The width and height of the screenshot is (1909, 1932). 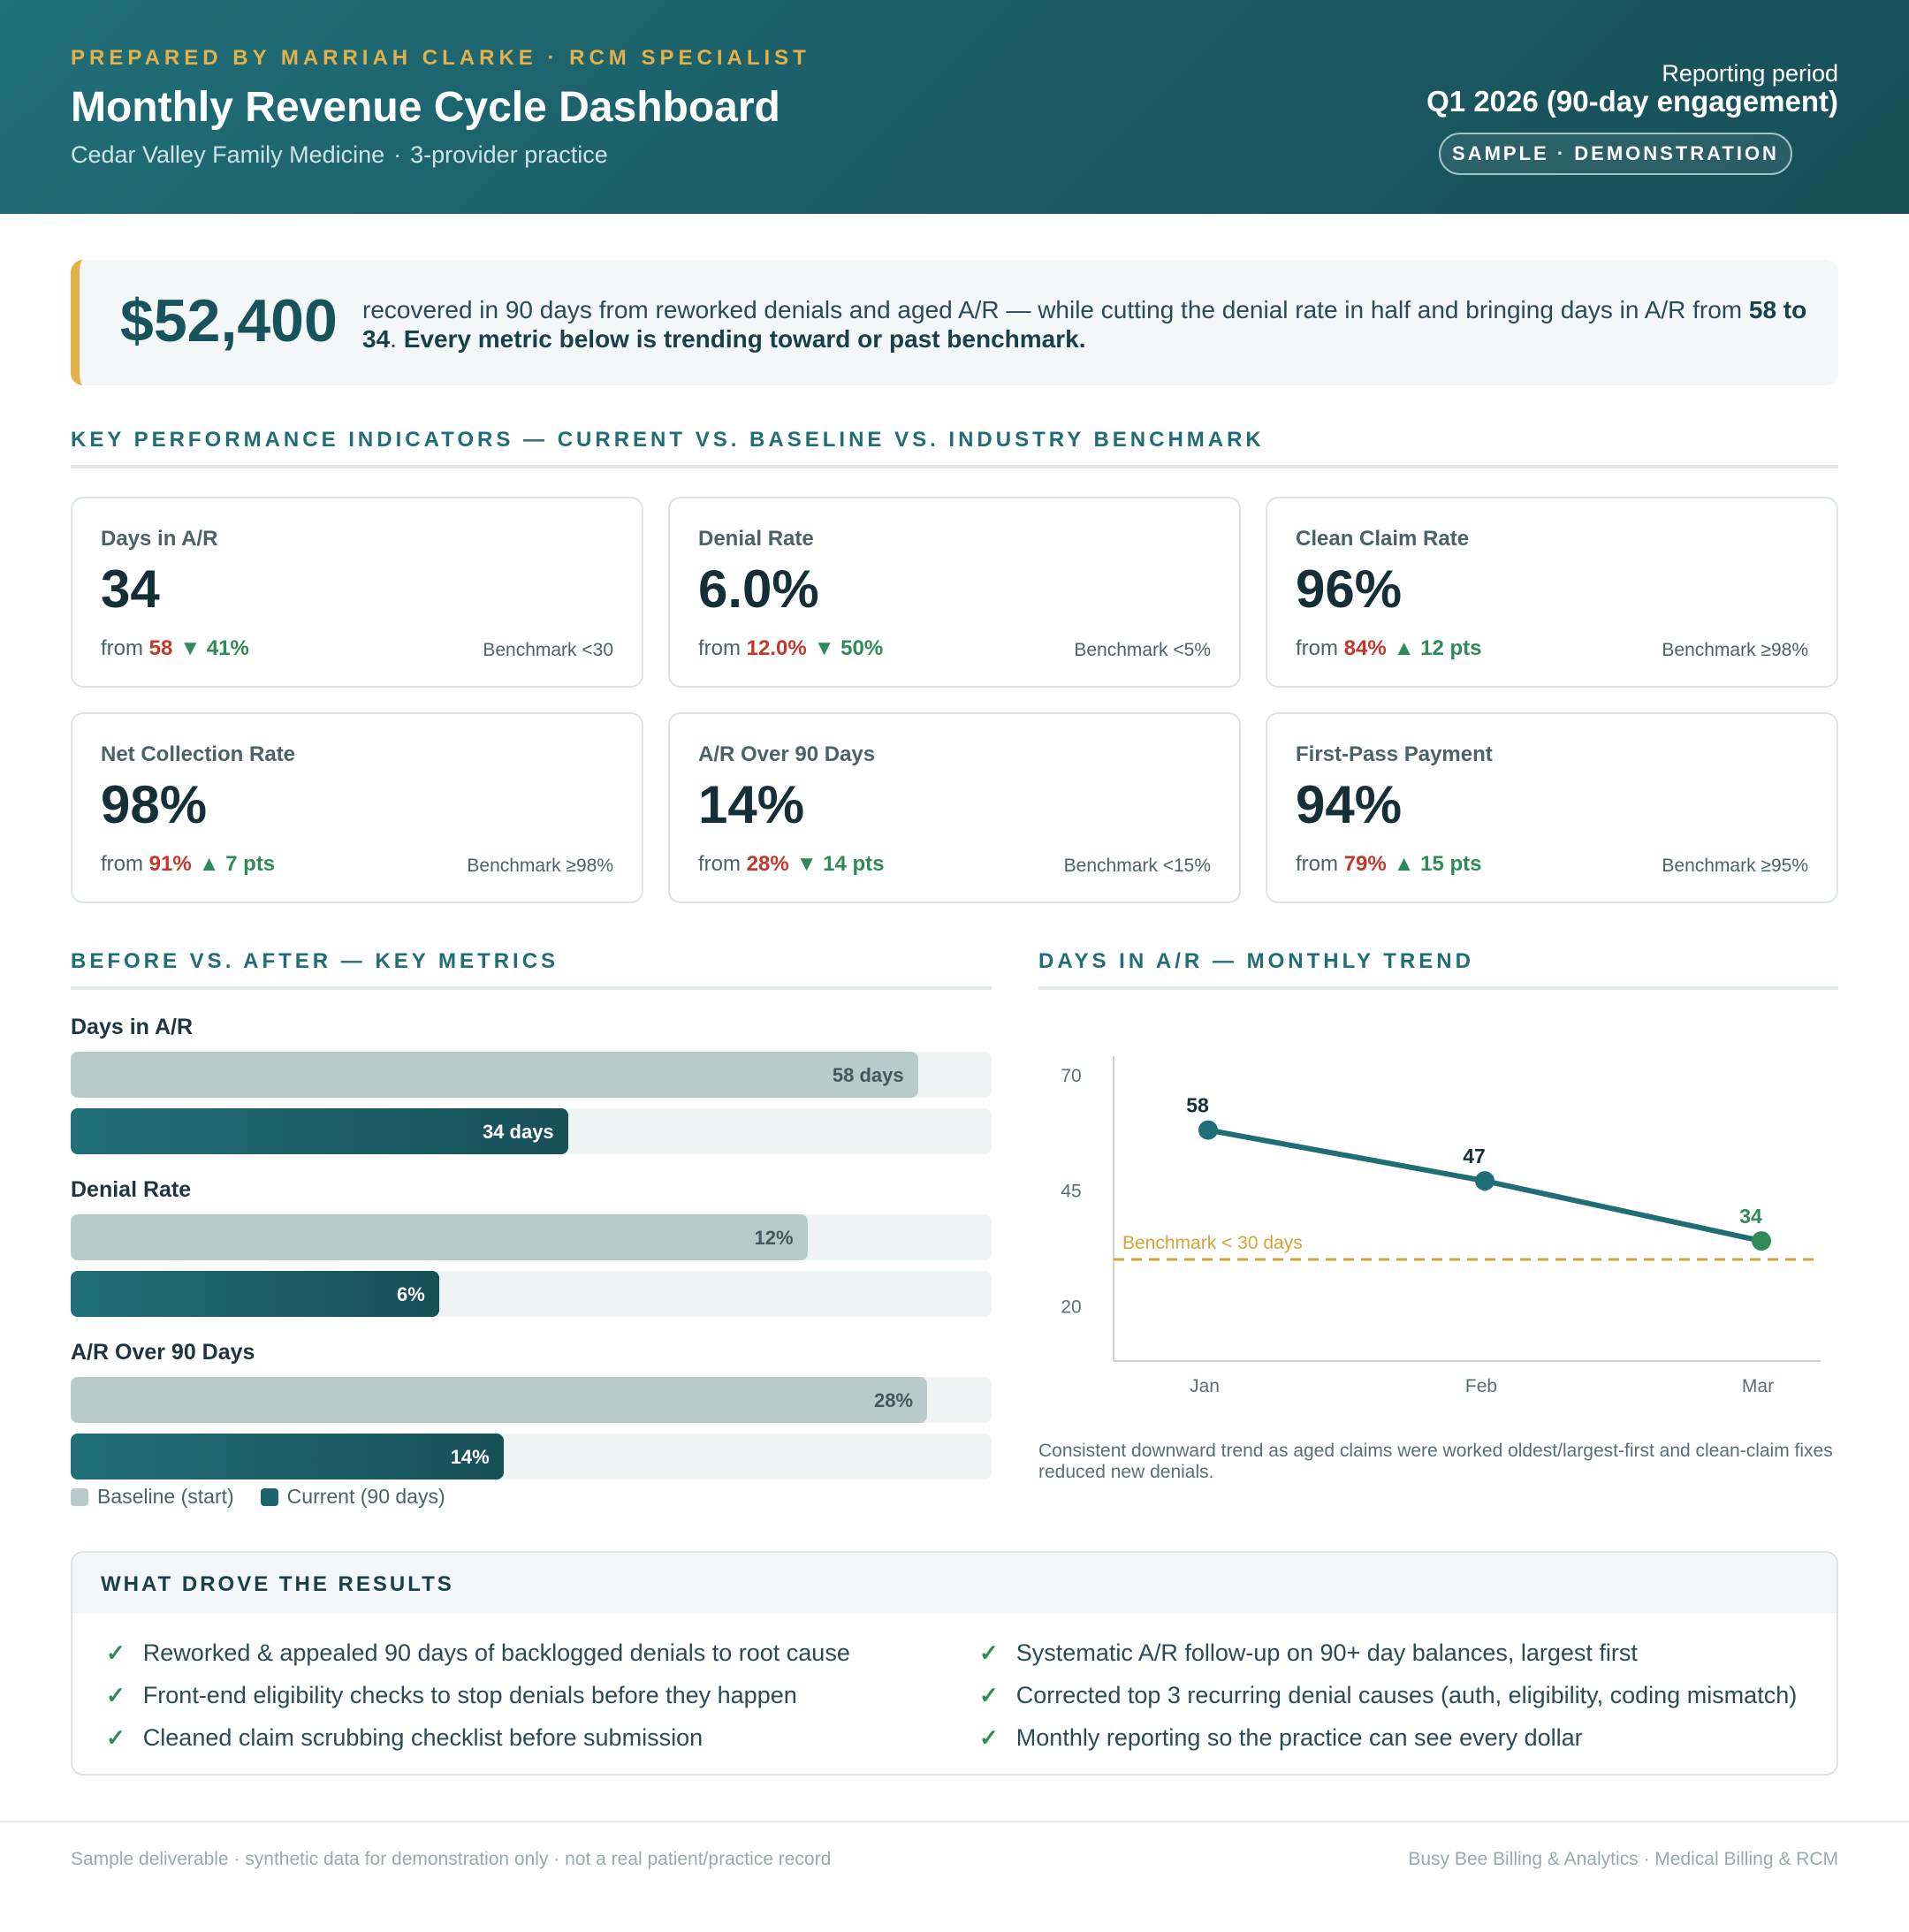 What do you see at coordinates (1750, 73) in the screenshot?
I see `reporting-period-label: Reporting period` at bounding box center [1750, 73].